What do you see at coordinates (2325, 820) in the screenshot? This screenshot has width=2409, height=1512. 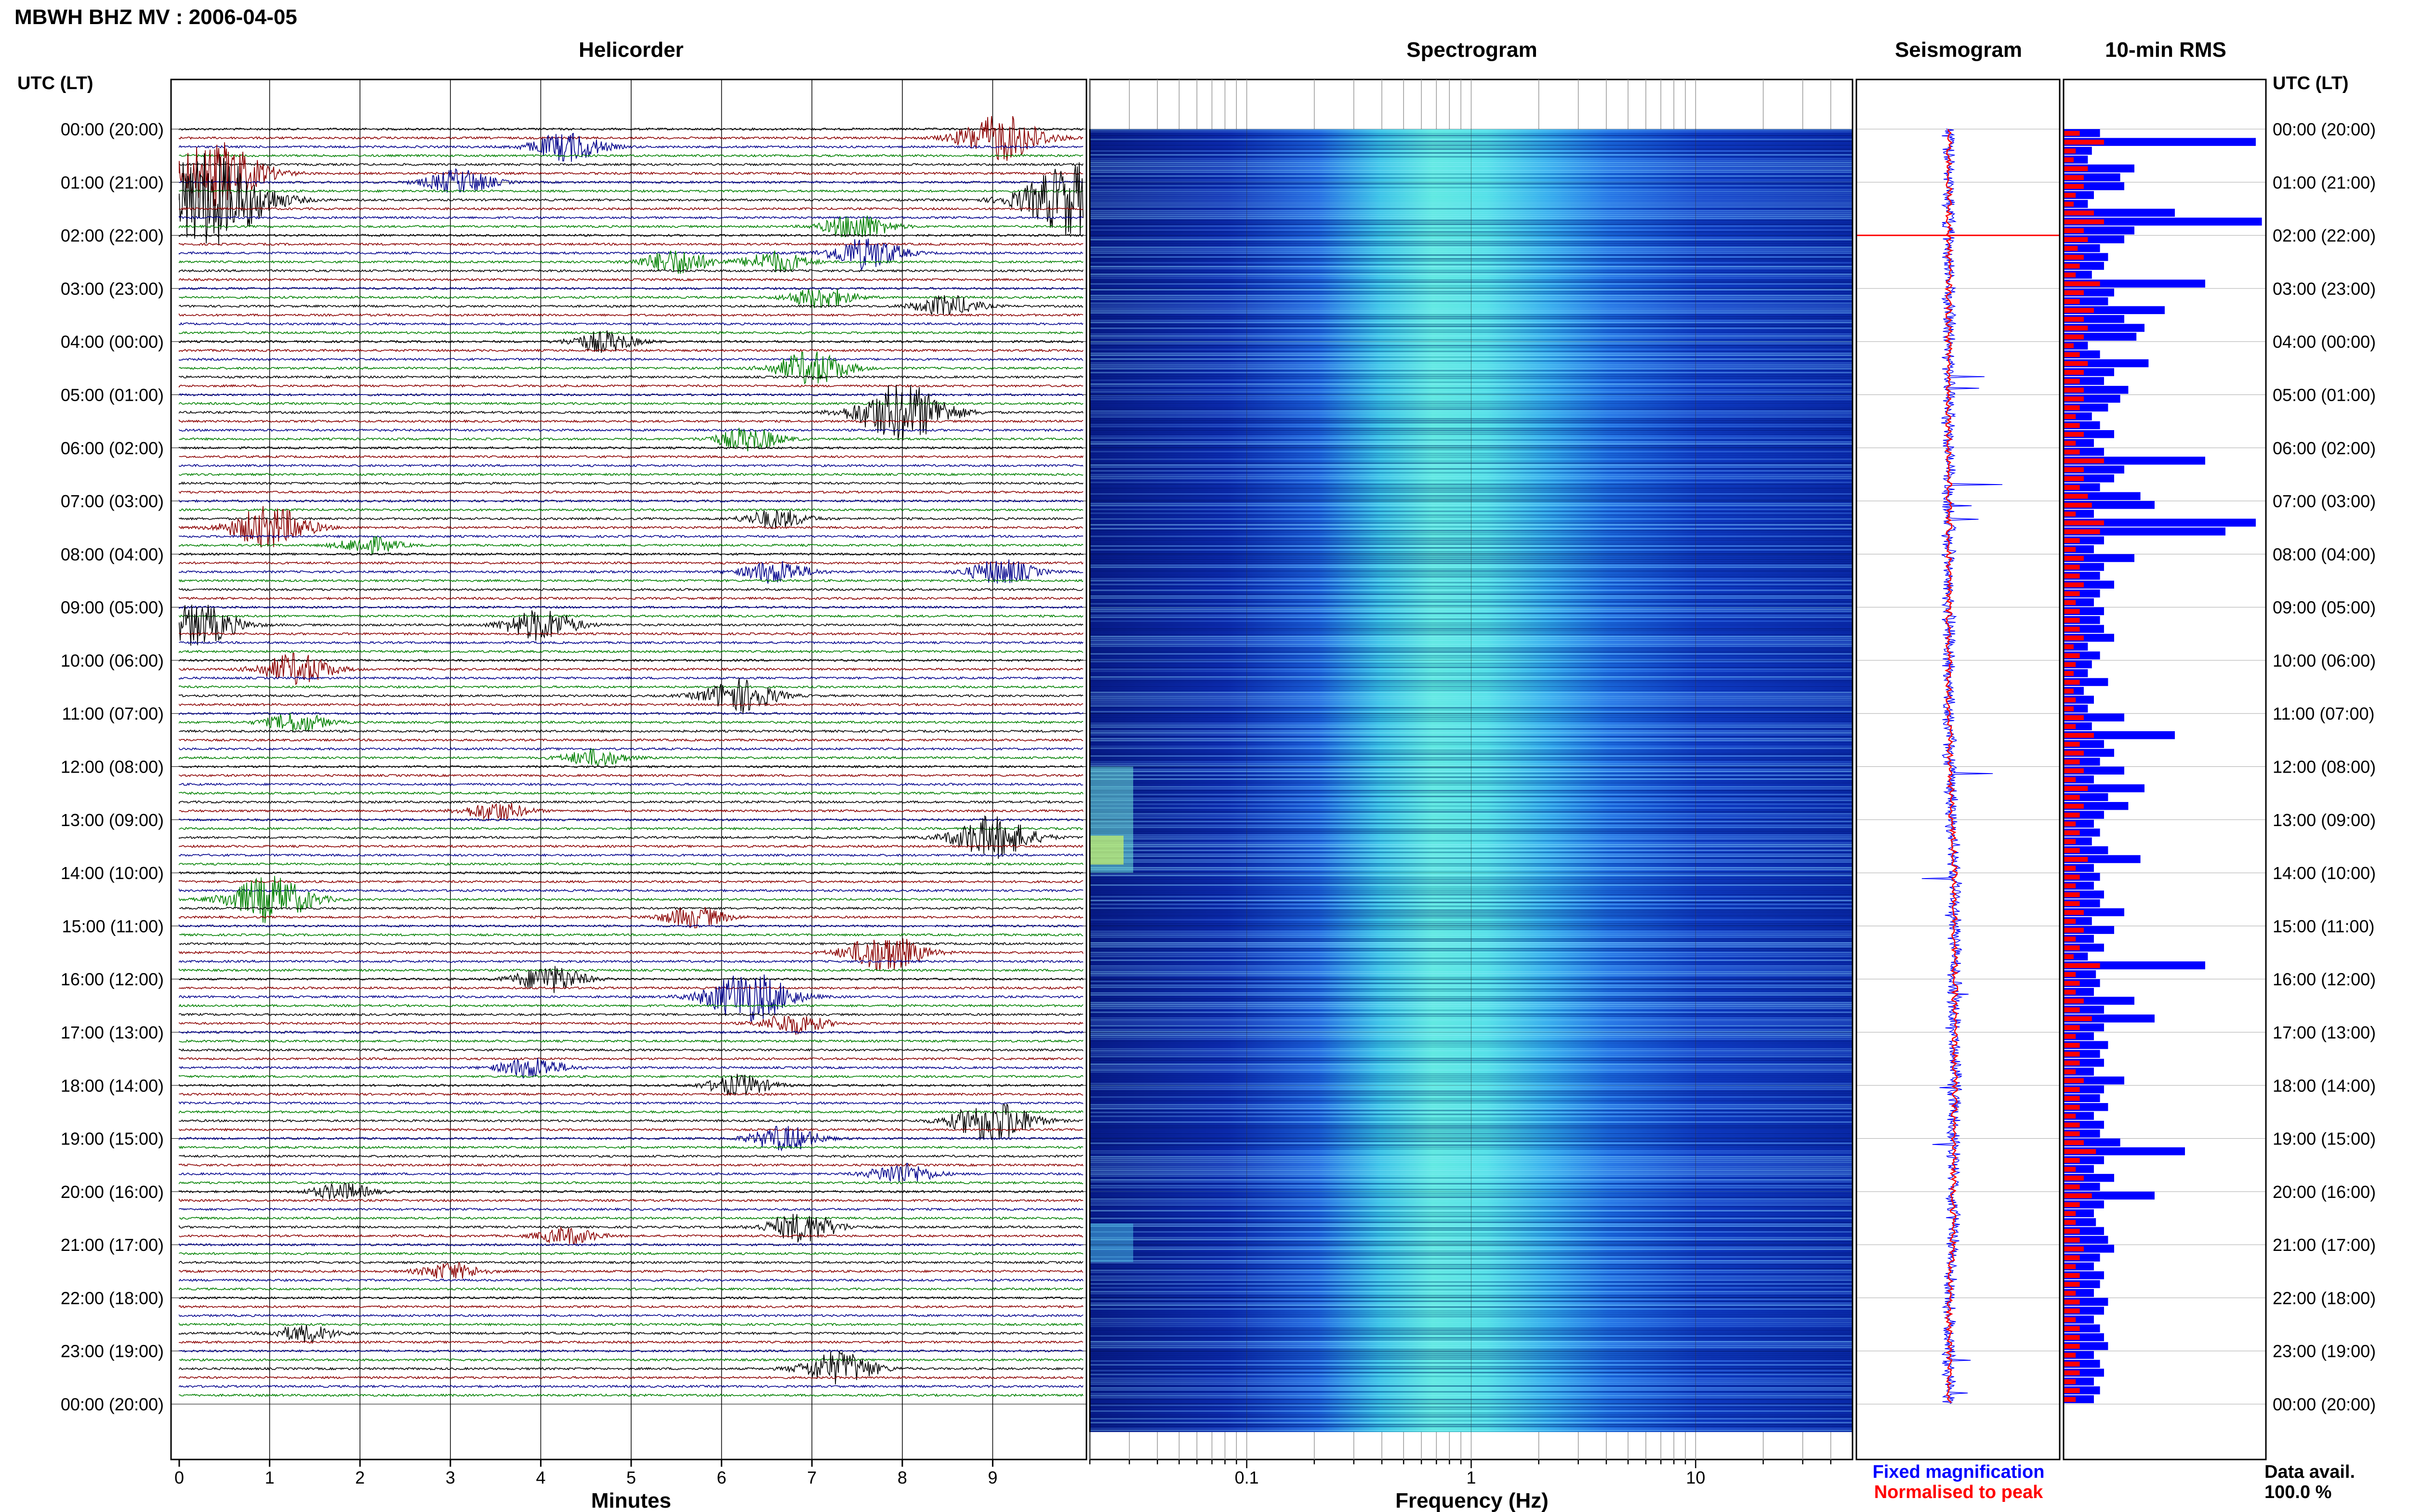 I see `hour-label-right: 13:00 (09:00)` at bounding box center [2325, 820].